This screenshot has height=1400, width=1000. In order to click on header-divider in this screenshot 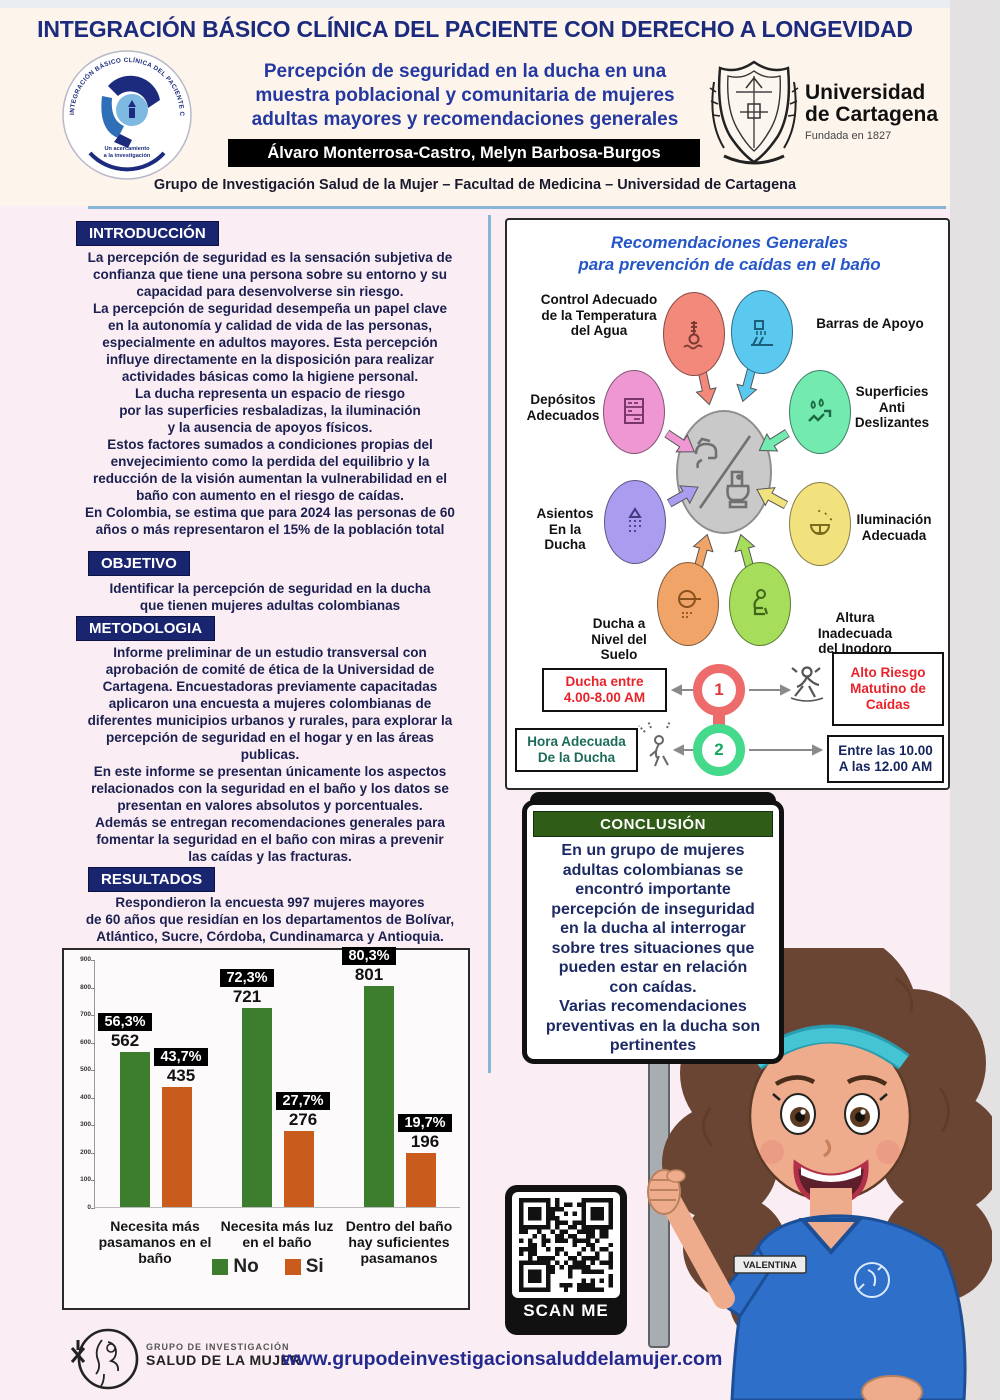, I will do `click(517, 207)`.